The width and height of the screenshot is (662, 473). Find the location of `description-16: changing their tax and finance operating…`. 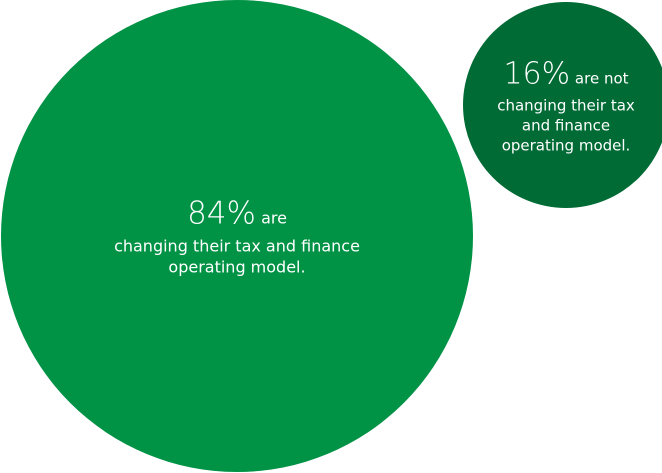

description-16: changing their tax and finance operating… is located at coordinates (566, 125).